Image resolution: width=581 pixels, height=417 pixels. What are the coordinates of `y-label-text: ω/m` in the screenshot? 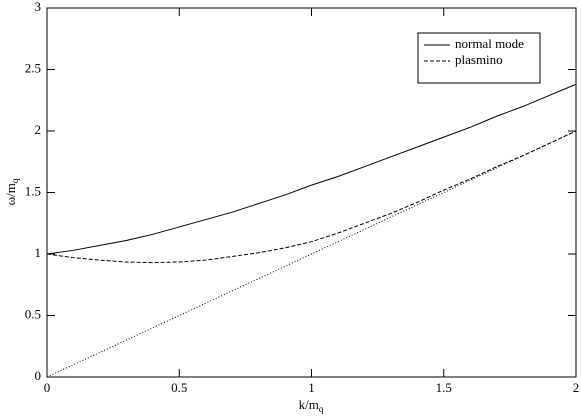 It's located at (10, 194).